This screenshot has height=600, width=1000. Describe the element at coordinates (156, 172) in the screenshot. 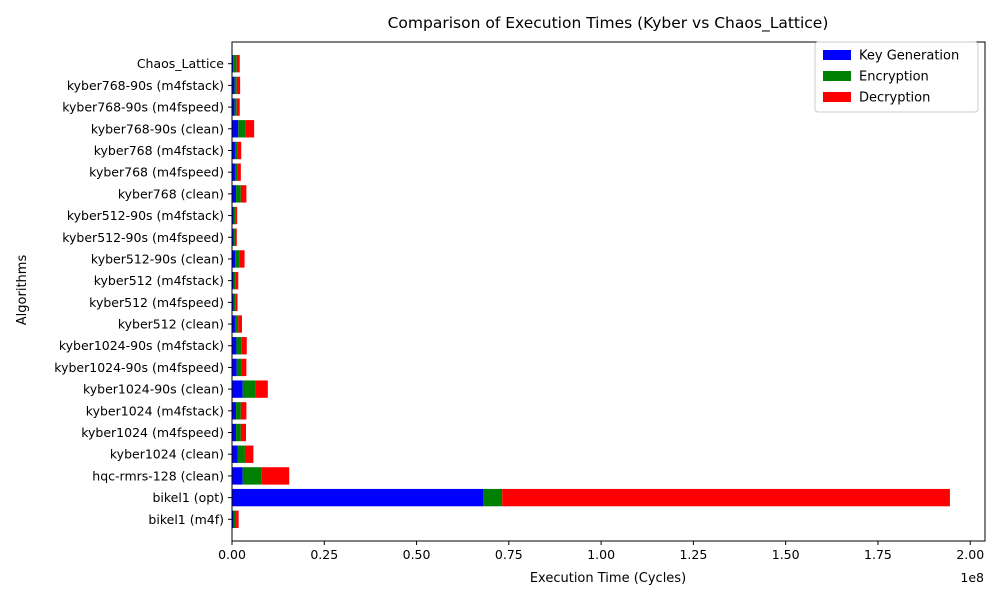

I see `y-tick-label: kyber768 (m4fspeed)` at that location.